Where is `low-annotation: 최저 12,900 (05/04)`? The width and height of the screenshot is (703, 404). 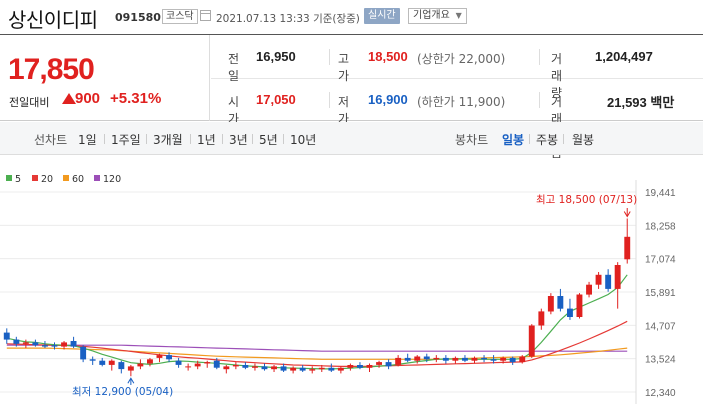 low-annotation: 최저 12,900 (05/04) is located at coordinates (123, 392).